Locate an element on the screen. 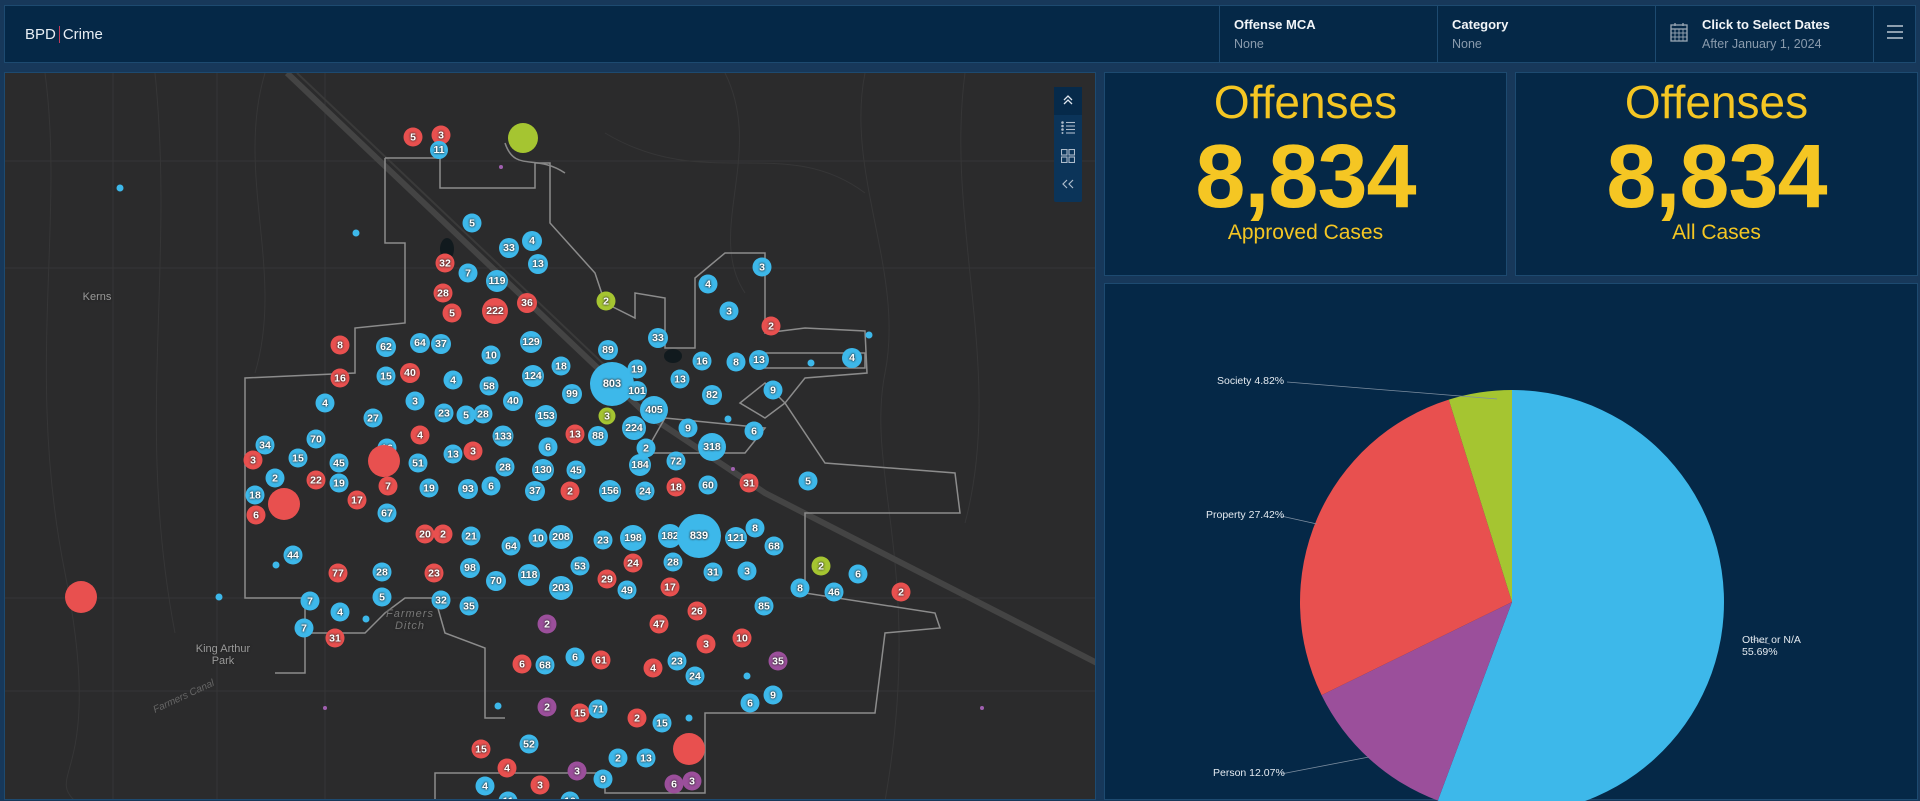 Image resolution: width=1920 pixels, height=801 pixels. map-cluster: 118 is located at coordinates (529, 575).